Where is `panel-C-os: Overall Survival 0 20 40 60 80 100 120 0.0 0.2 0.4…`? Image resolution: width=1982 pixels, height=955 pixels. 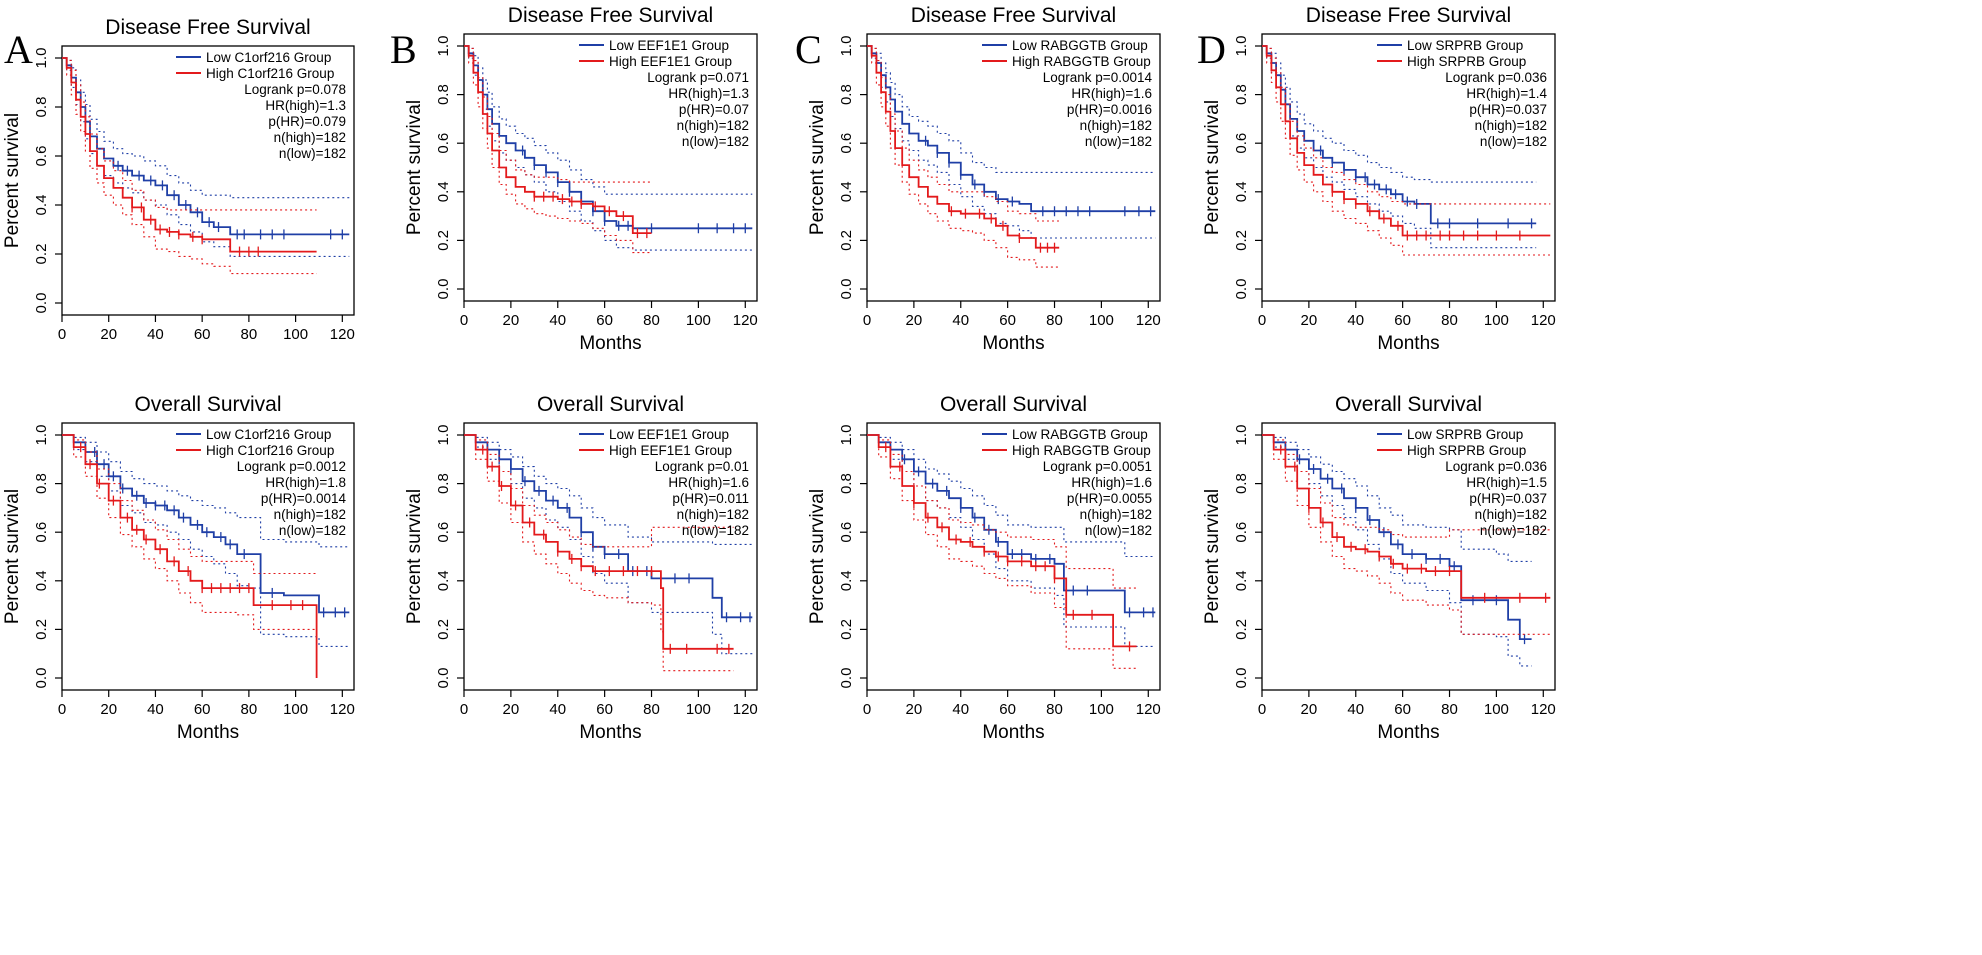
panel-C-os: Overall Survival 0 20 40 60 80 100 120 0.0 0.2 0.4… is located at coordinates (984, 568).